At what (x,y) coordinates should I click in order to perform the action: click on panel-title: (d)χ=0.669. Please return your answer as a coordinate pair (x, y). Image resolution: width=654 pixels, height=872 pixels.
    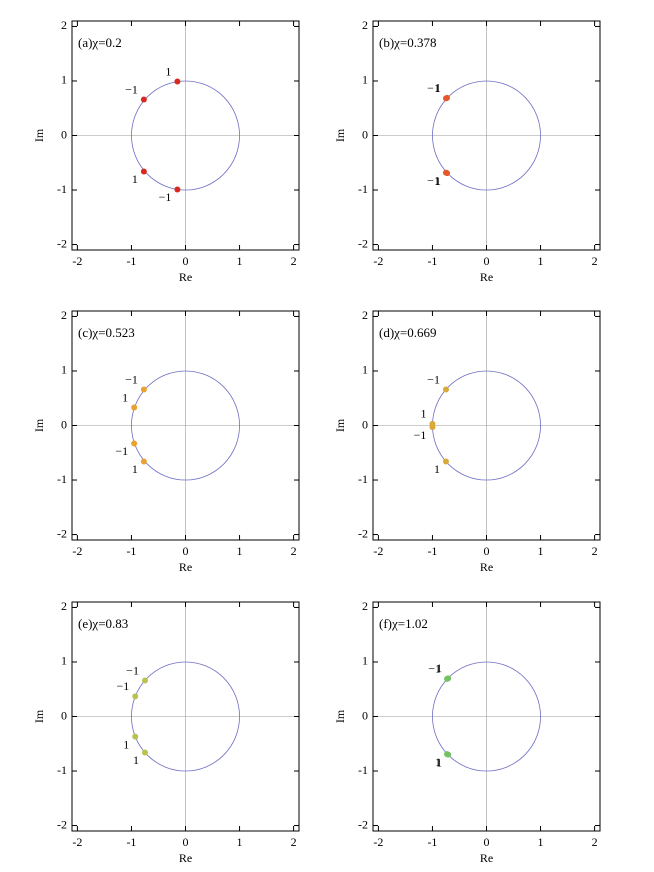
    Looking at the image, I should click on (408, 332).